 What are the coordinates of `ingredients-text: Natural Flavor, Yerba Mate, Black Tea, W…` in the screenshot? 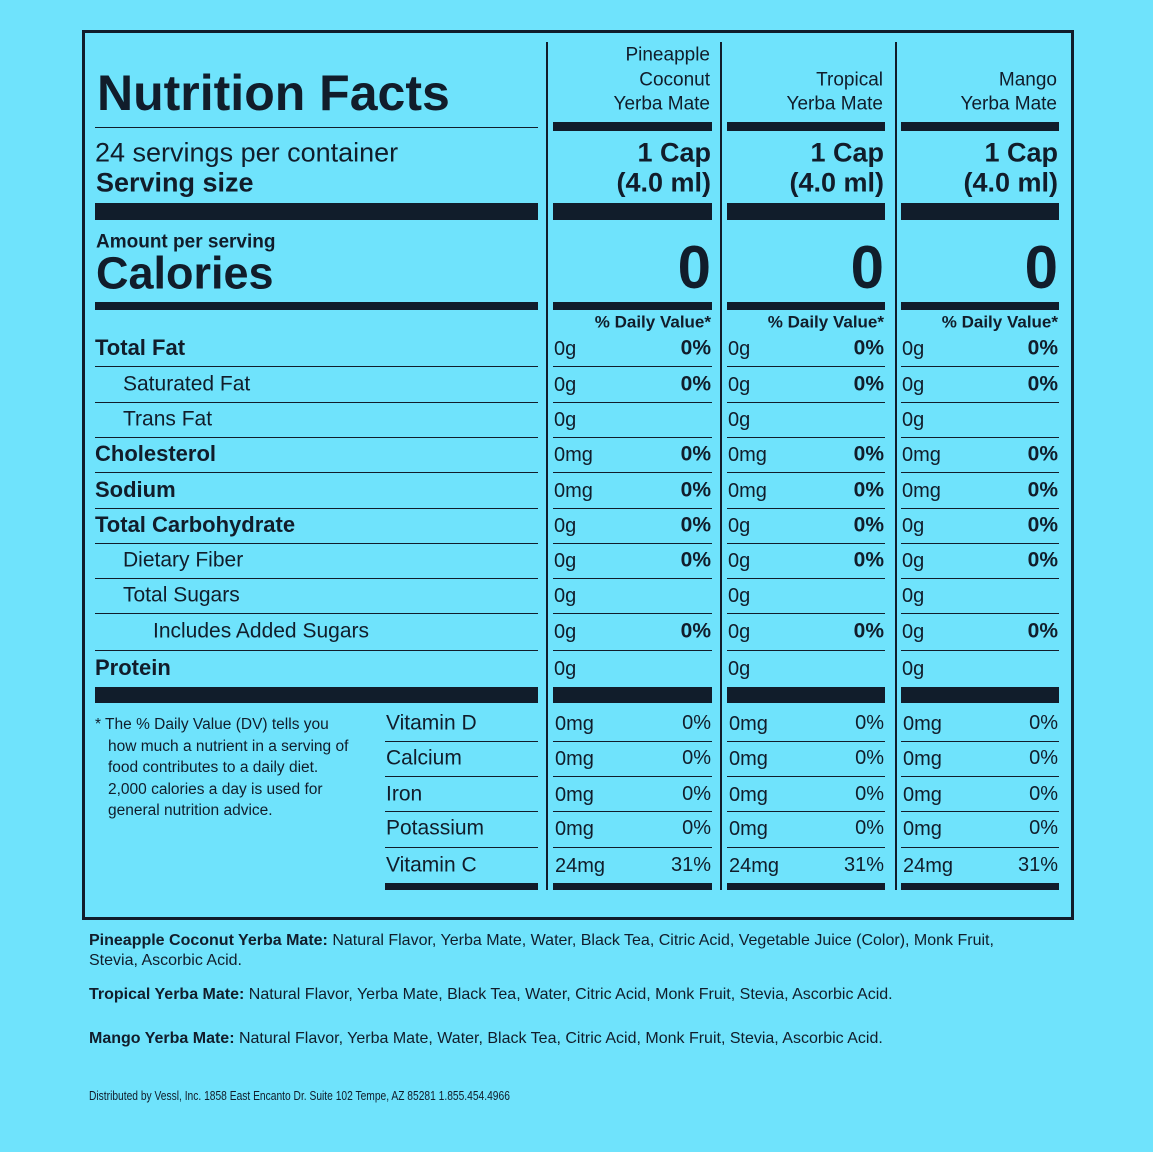 It's located at (570, 994).